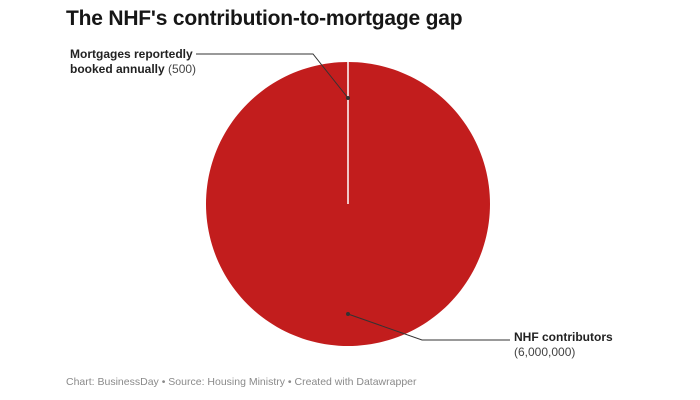  What do you see at coordinates (264, 18) in the screenshot?
I see `chart-title: The NHF's contribution-to-mortgage gap` at bounding box center [264, 18].